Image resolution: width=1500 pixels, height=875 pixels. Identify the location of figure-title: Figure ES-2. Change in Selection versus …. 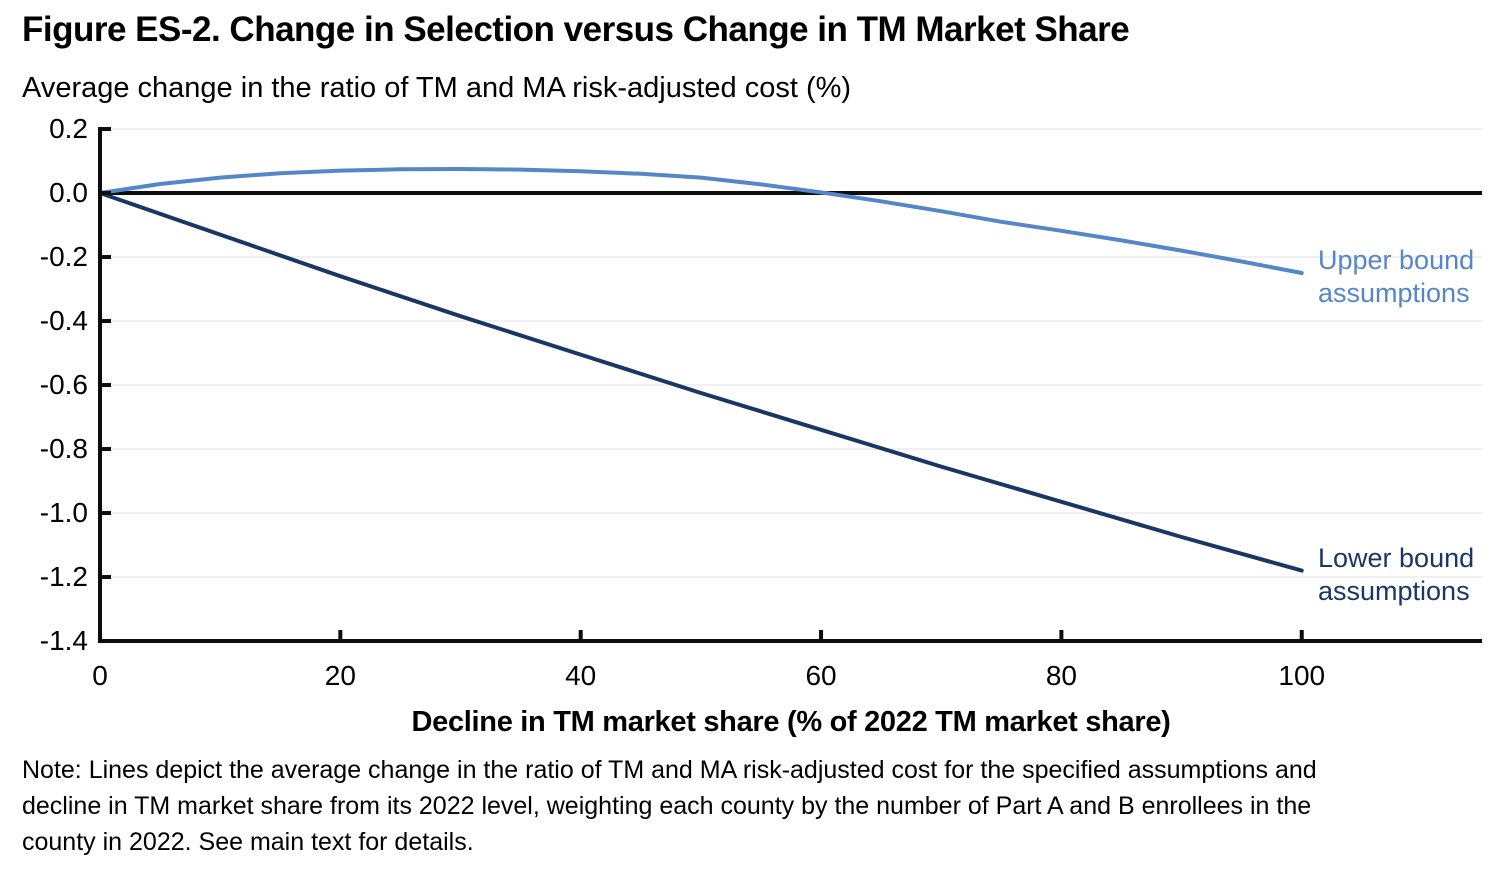
(576, 29).